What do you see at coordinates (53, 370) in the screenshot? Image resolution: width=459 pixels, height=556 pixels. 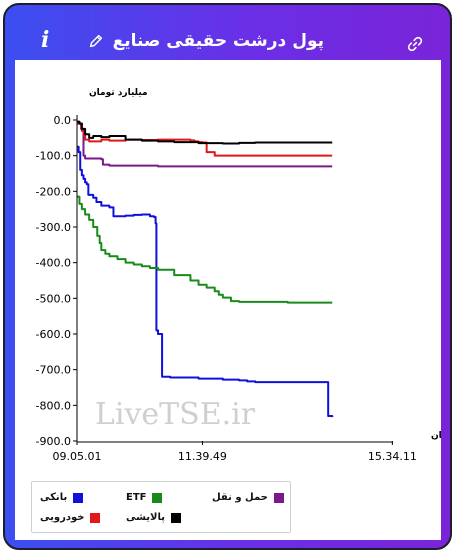 I see `y-tick-label: -700.0` at bounding box center [53, 370].